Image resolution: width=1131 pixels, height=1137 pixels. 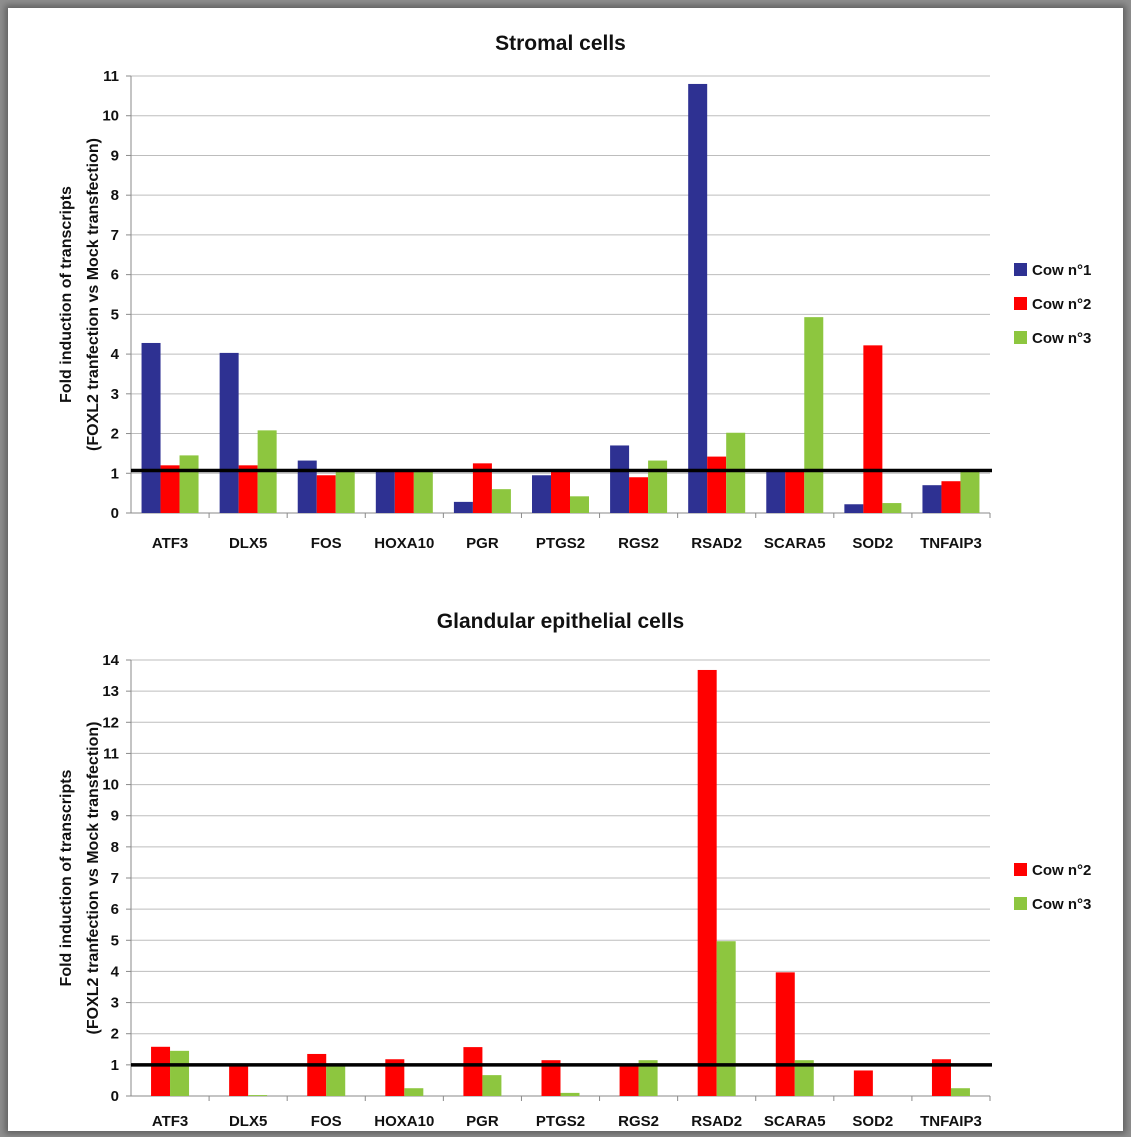 I want to click on chart2-ytick-label: 6, so click(x=115, y=909).